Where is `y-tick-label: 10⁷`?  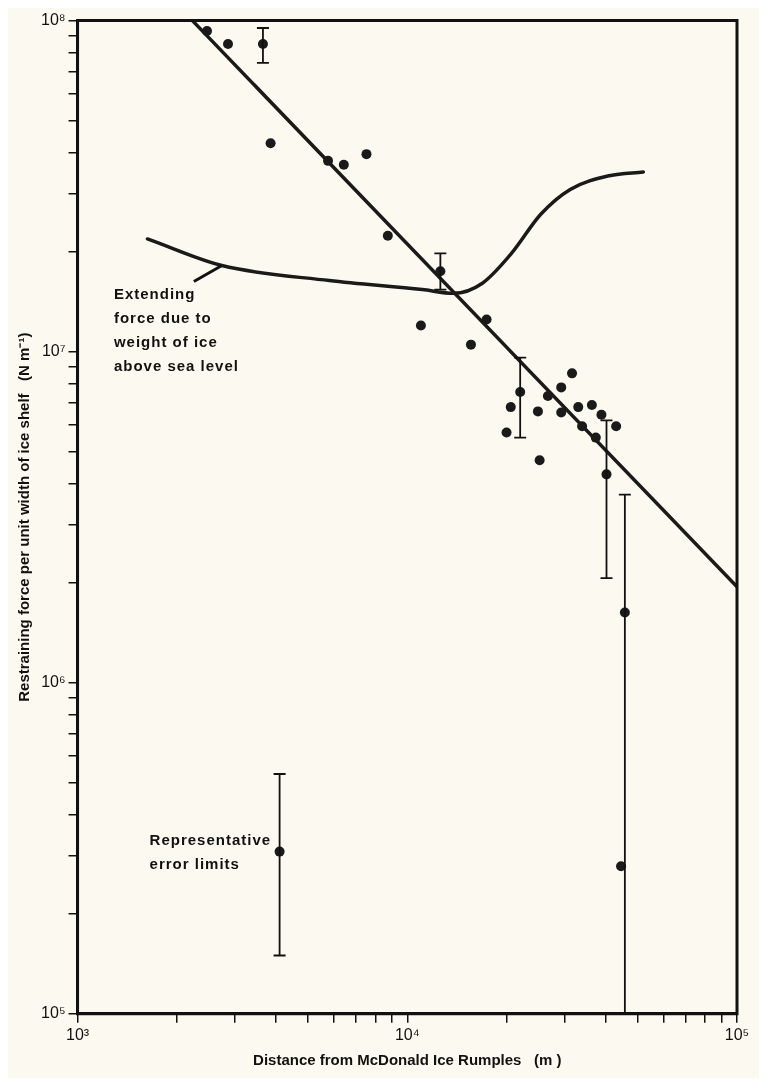
y-tick-label: 10⁷ is located at coordinates (53, 351).